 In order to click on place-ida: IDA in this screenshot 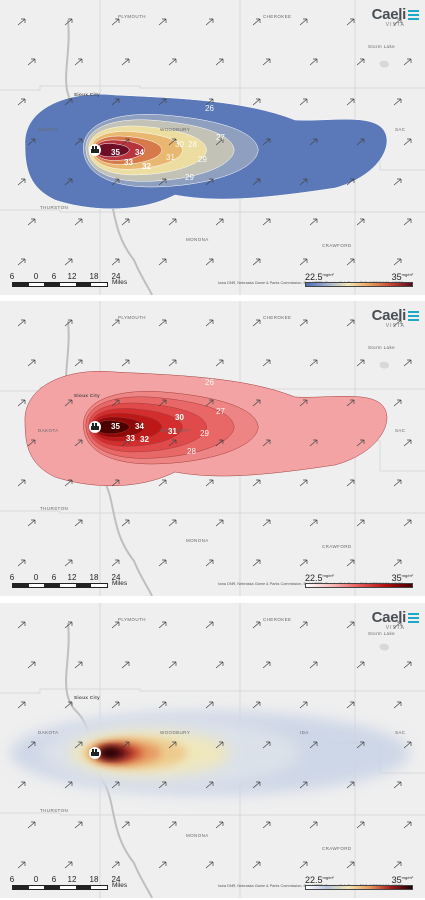, I will do `click(304, 732)`.